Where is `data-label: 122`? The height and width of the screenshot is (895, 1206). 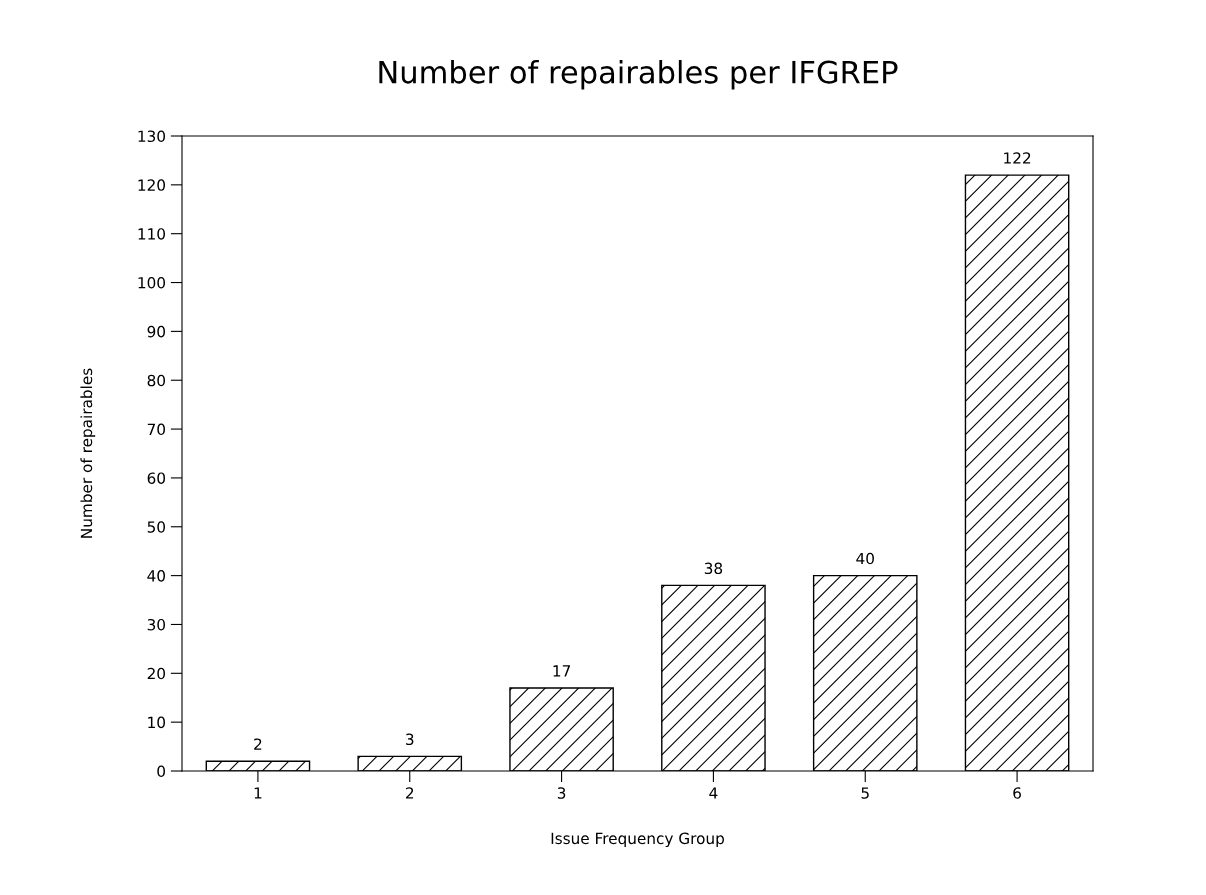
data-label: 122 is located at coordinates (1017, 158).